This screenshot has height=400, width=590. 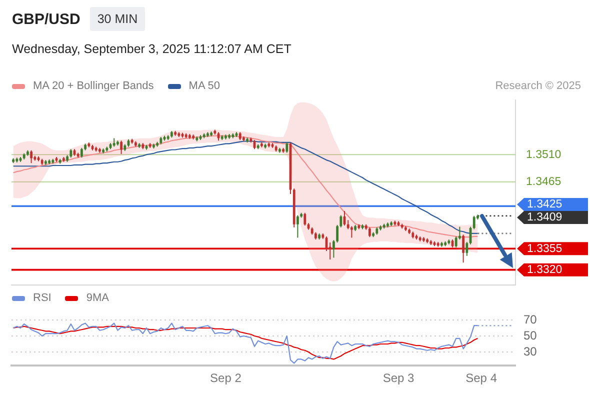 What do you see at coordinates (544, 154) in the screenshot?
I see `ref-line-label: 1.3510` at bounding box center [544, 154].